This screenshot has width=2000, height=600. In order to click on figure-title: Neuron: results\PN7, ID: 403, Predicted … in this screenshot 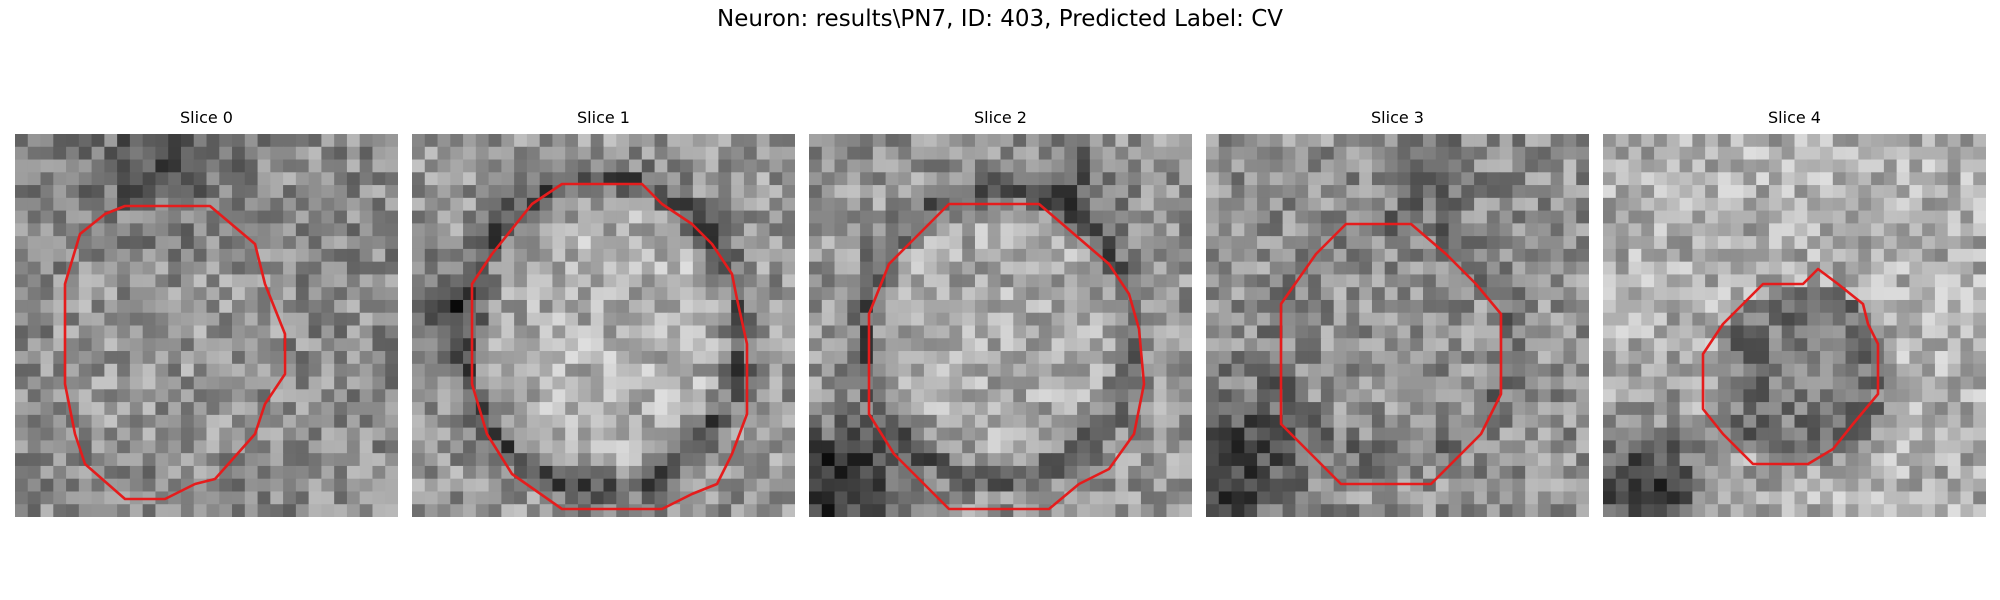, I will do `click(1000, 19)`.